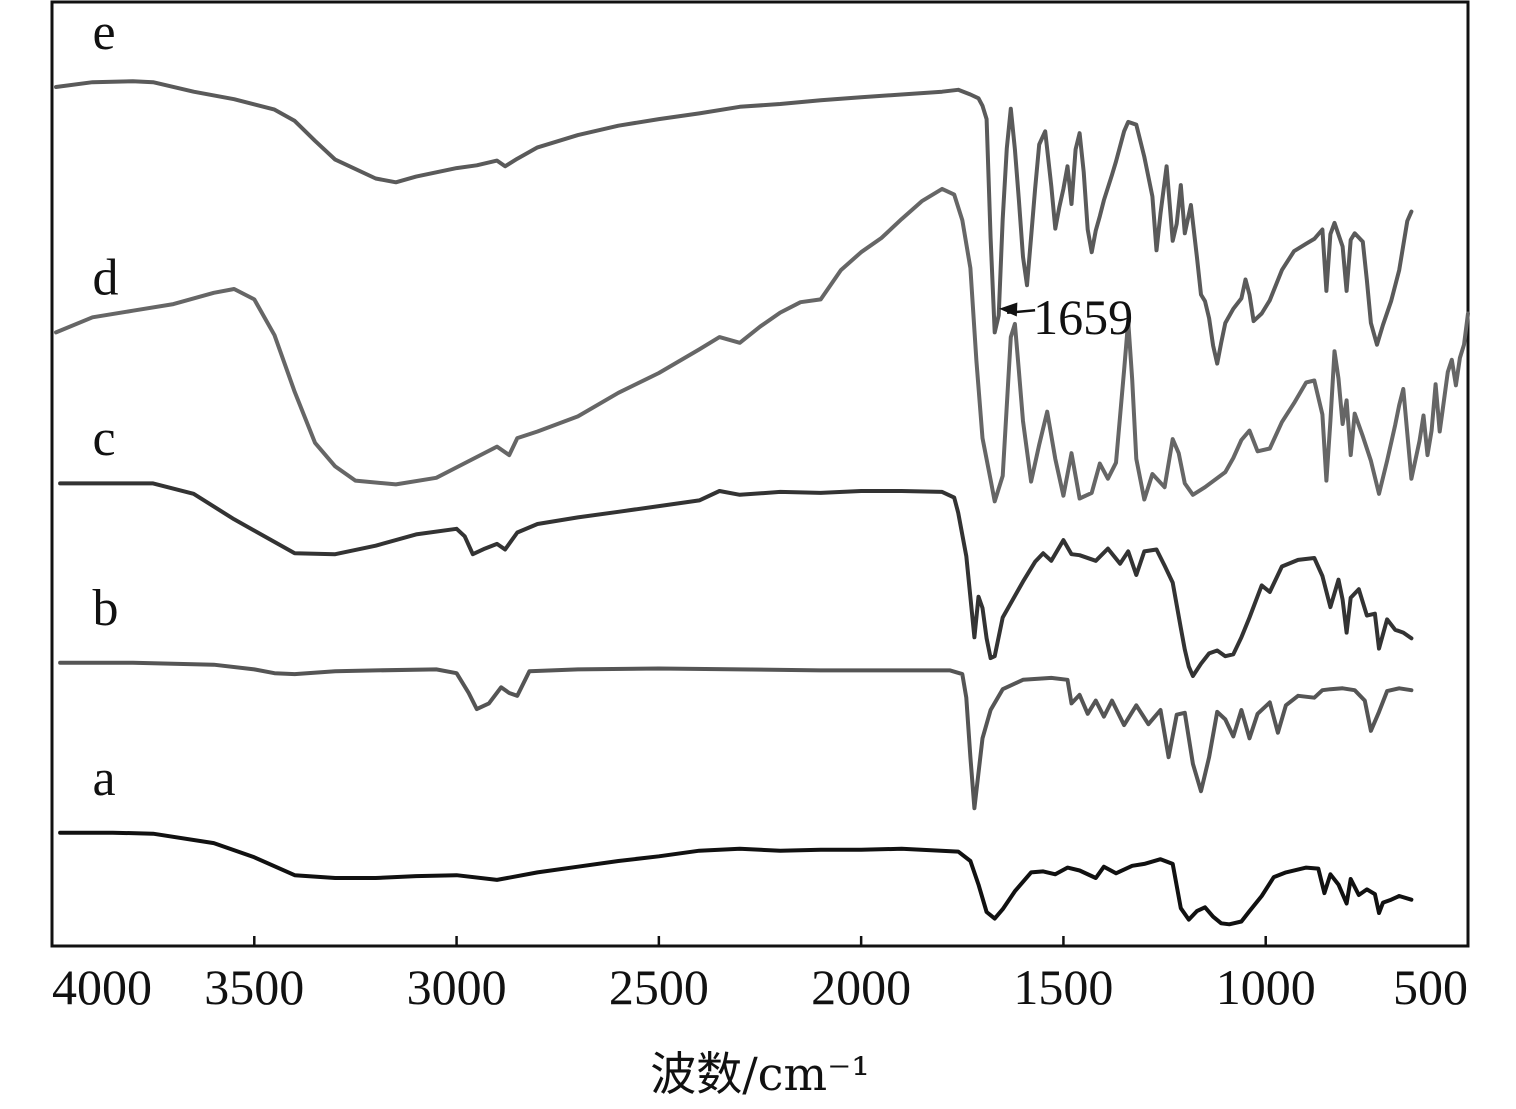 The width and height of the screenshot is (1516, 1109). I want to click on x-tick-label: 1500, so click(1063, 987).